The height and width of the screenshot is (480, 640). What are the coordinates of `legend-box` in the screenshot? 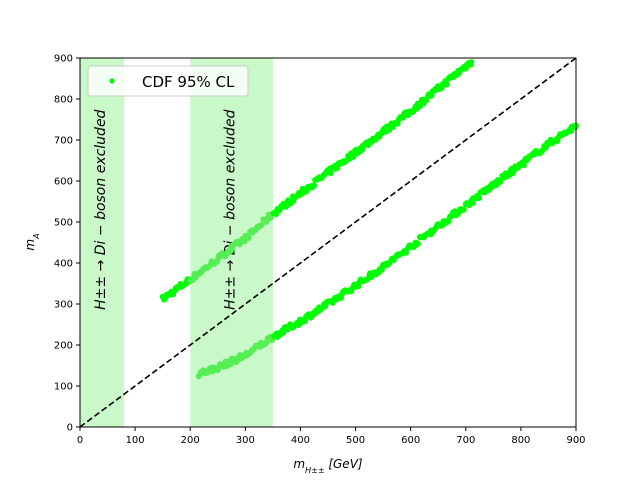 It's located at (168, 81).